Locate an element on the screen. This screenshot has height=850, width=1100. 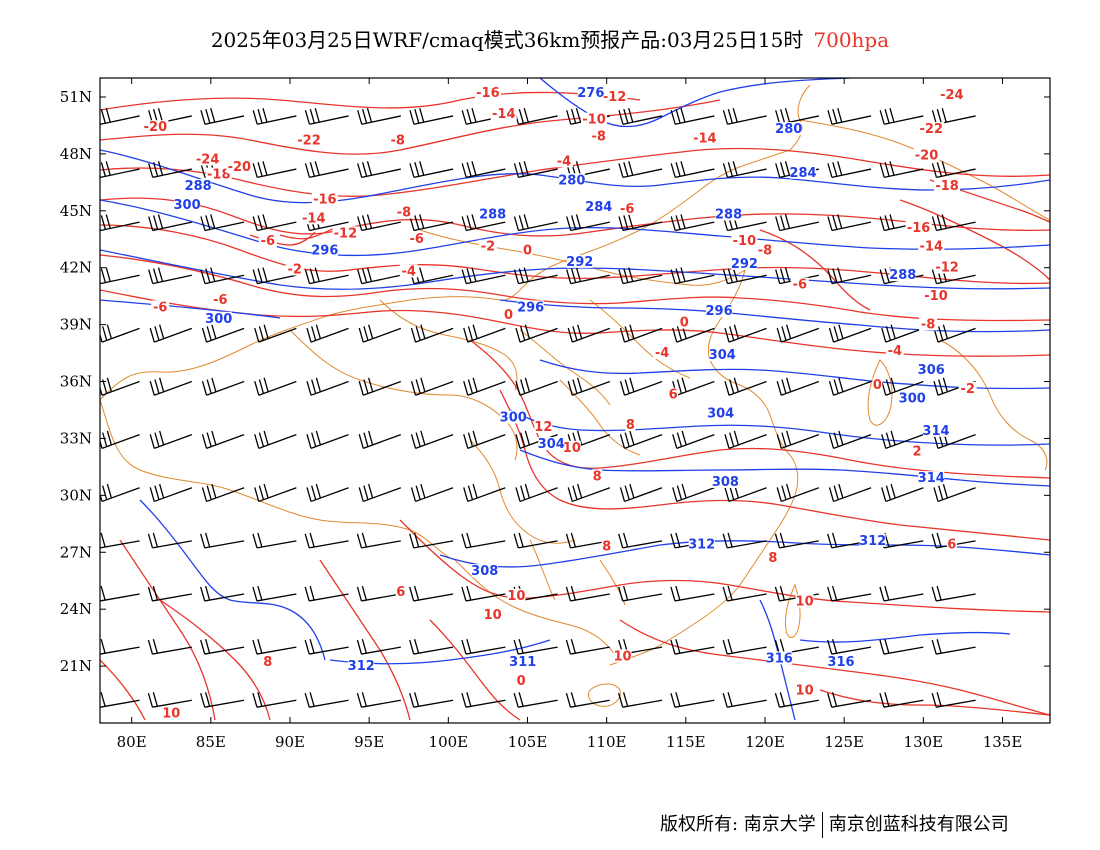
korea is located at coordinates (880, 392).